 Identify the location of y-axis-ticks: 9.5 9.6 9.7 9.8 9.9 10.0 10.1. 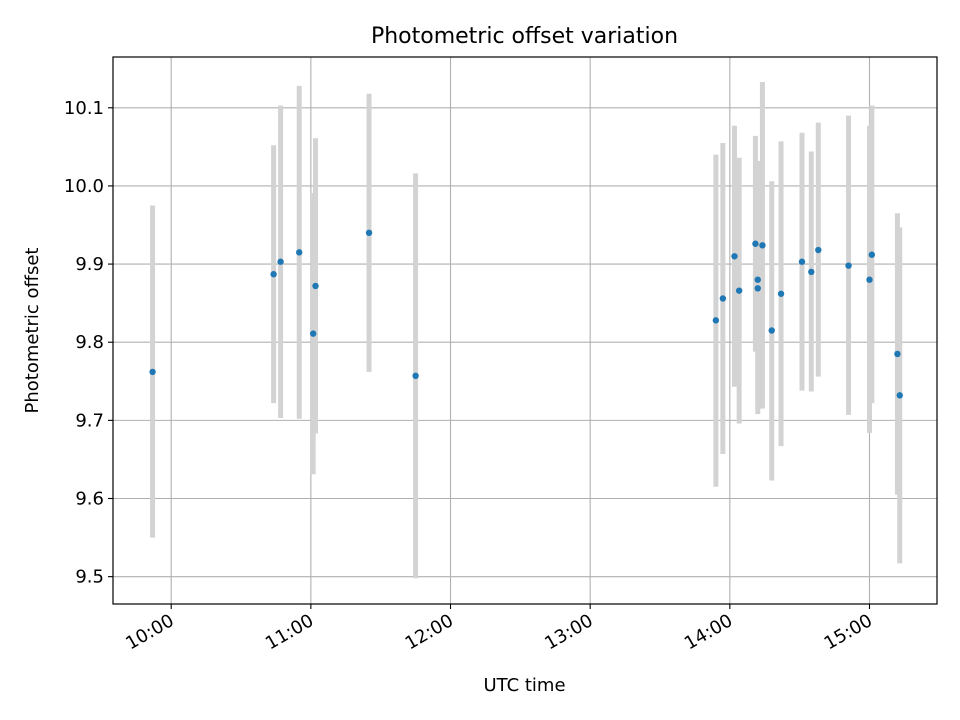
(88, 343).